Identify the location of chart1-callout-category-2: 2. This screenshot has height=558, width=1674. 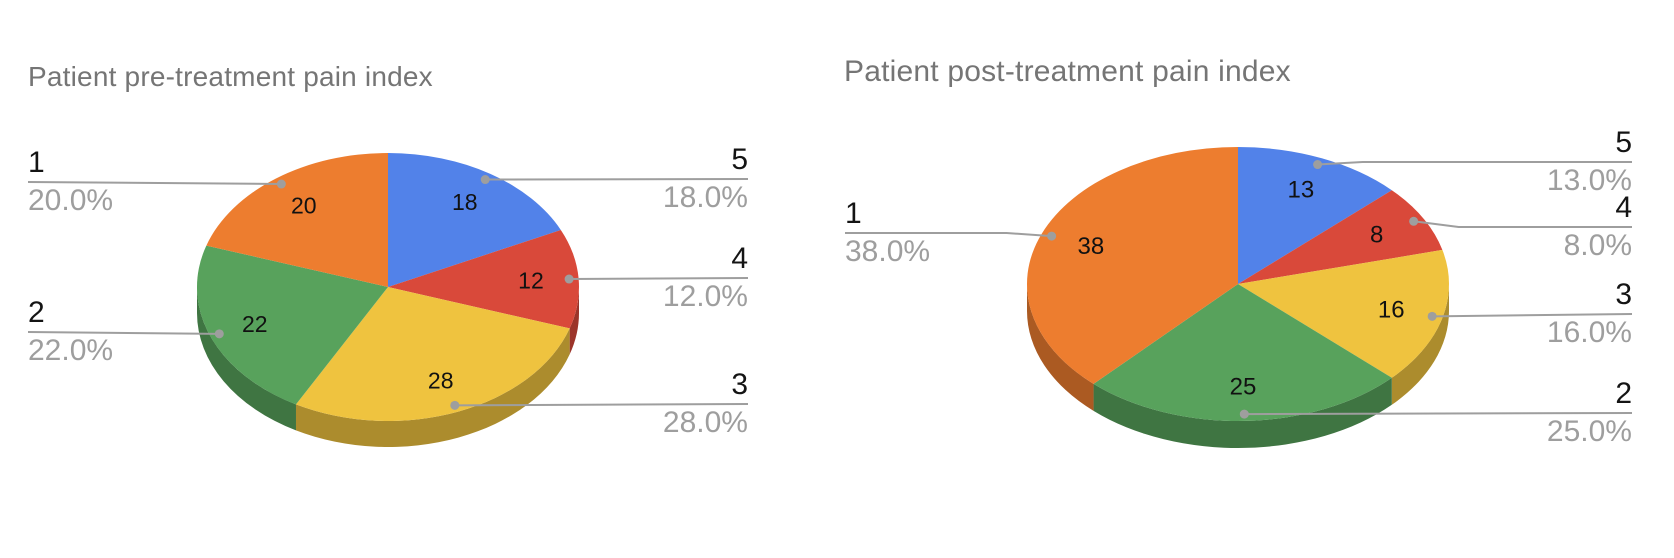
(1623, 393).